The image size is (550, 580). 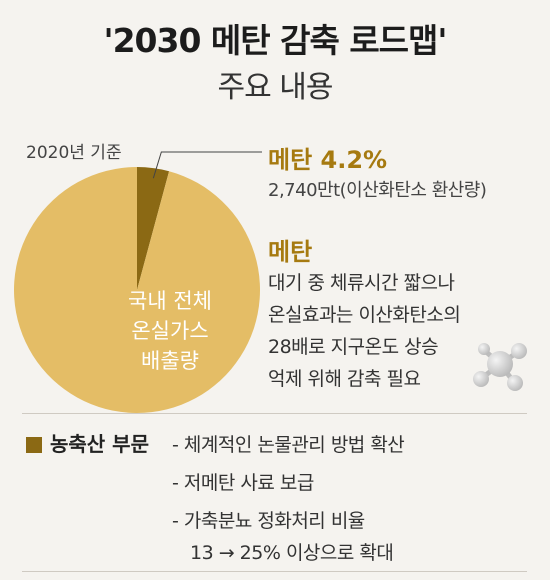 I want to click on methane-leader-line, so click(x=207, y=165).